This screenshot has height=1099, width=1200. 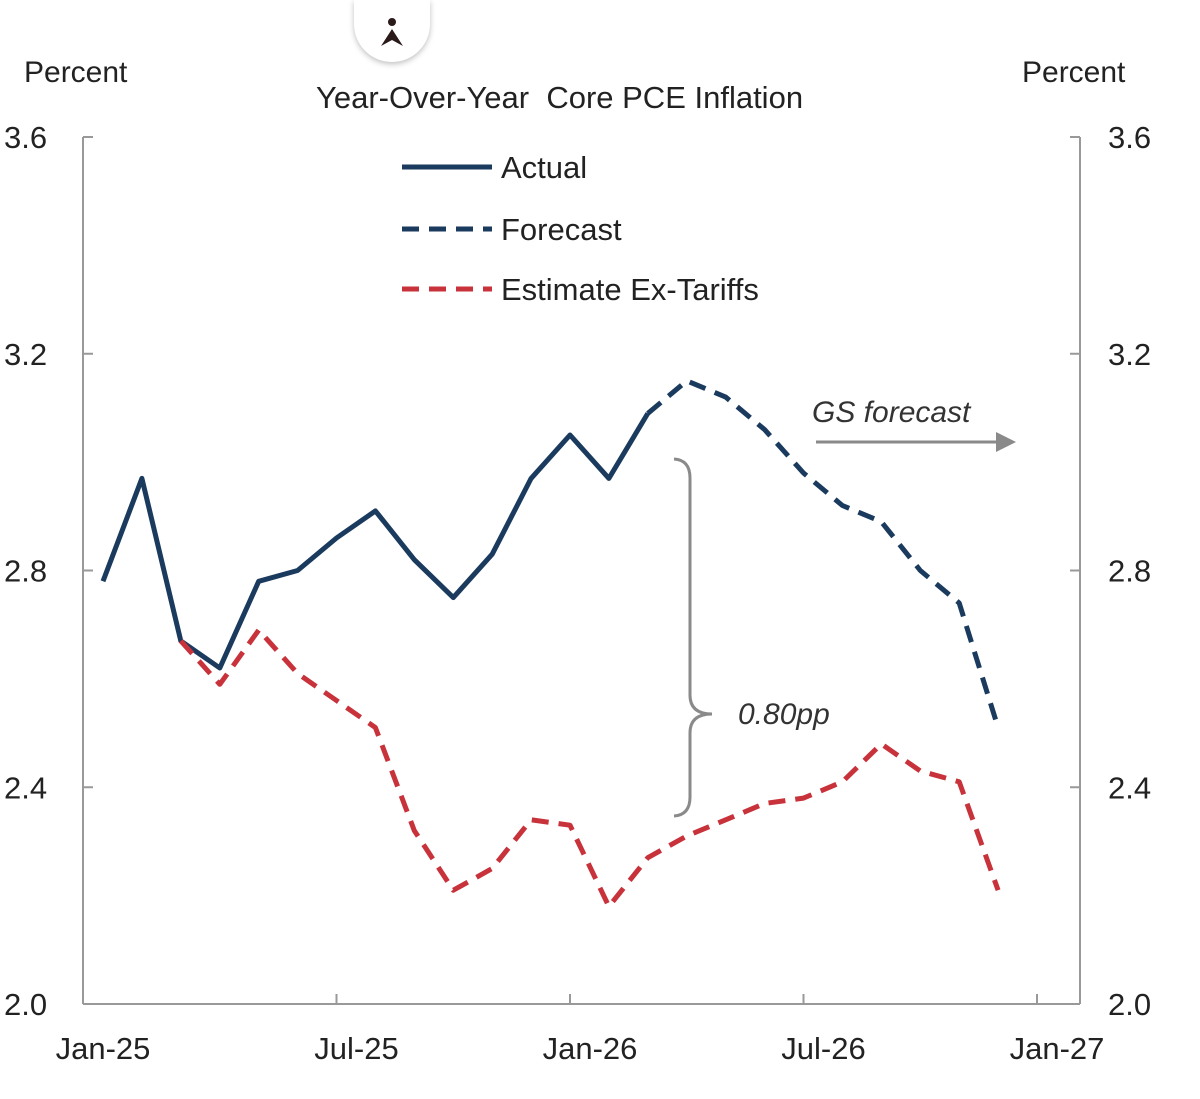 I want to click on y-tick-label-right: 2.4, so click(x=1129, y=787).